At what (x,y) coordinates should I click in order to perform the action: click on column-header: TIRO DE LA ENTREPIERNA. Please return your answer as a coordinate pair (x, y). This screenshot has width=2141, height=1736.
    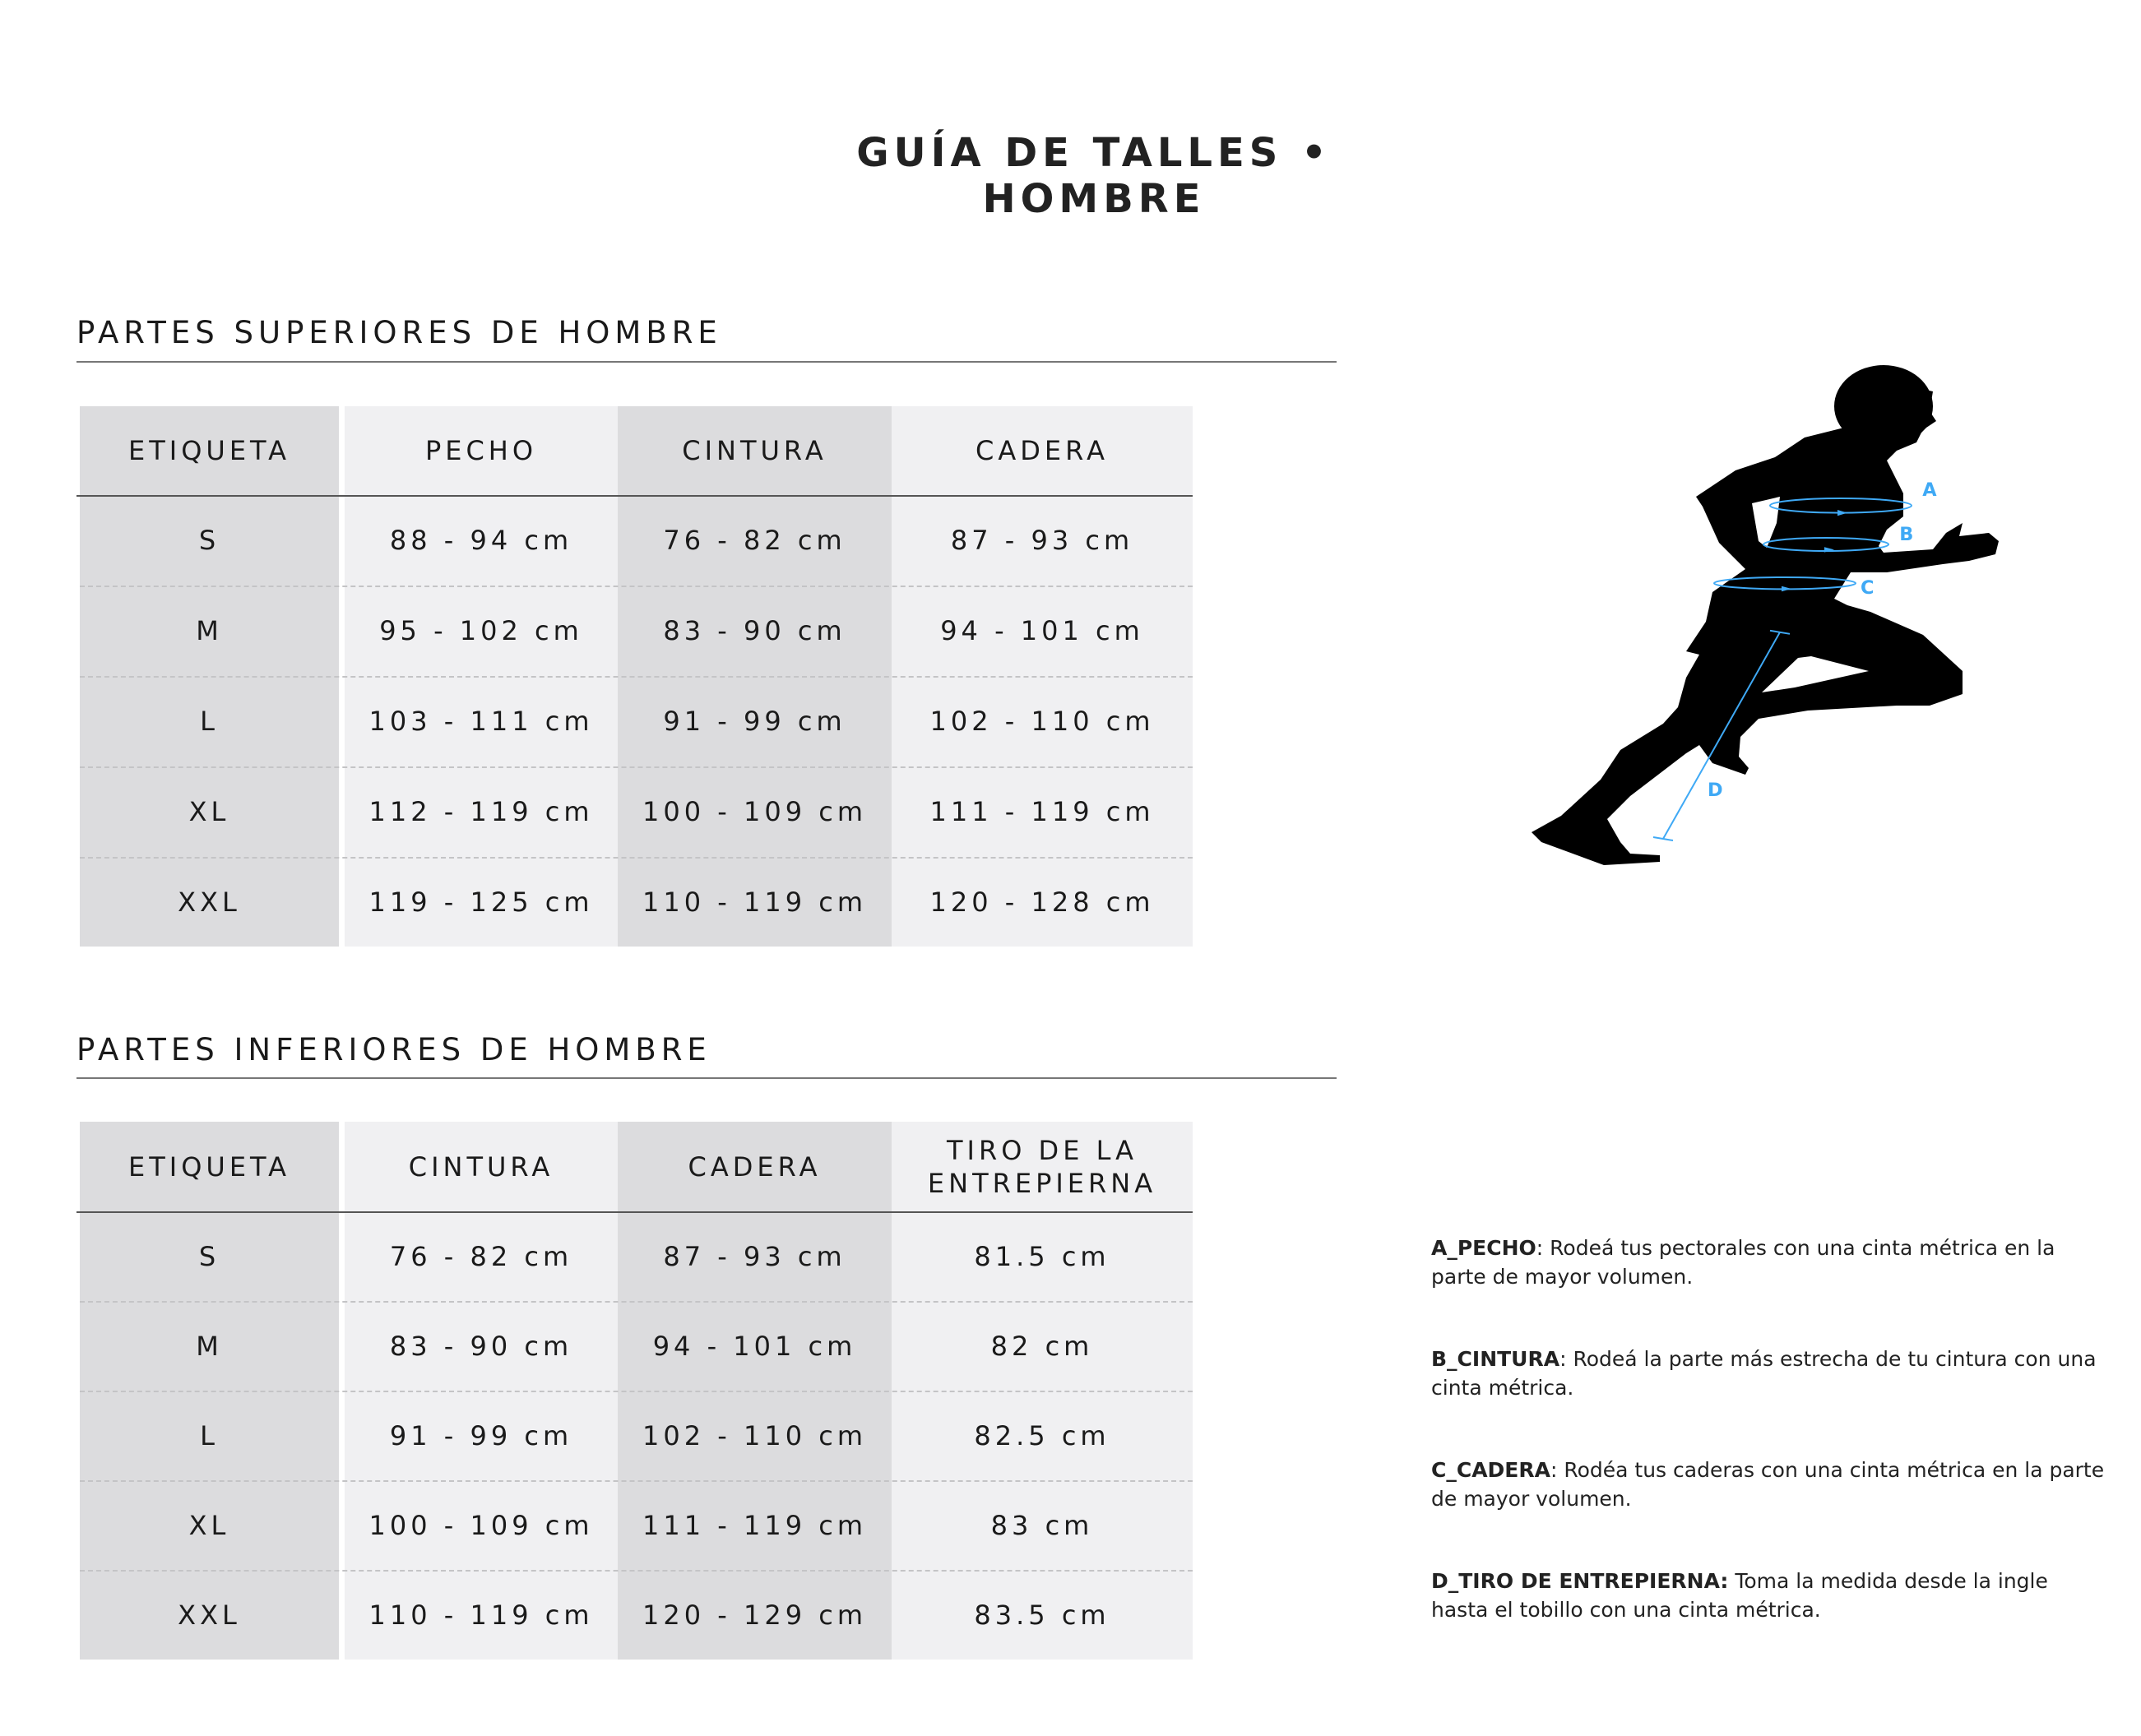
    Looking at the image, I should click on (1042, 1166).